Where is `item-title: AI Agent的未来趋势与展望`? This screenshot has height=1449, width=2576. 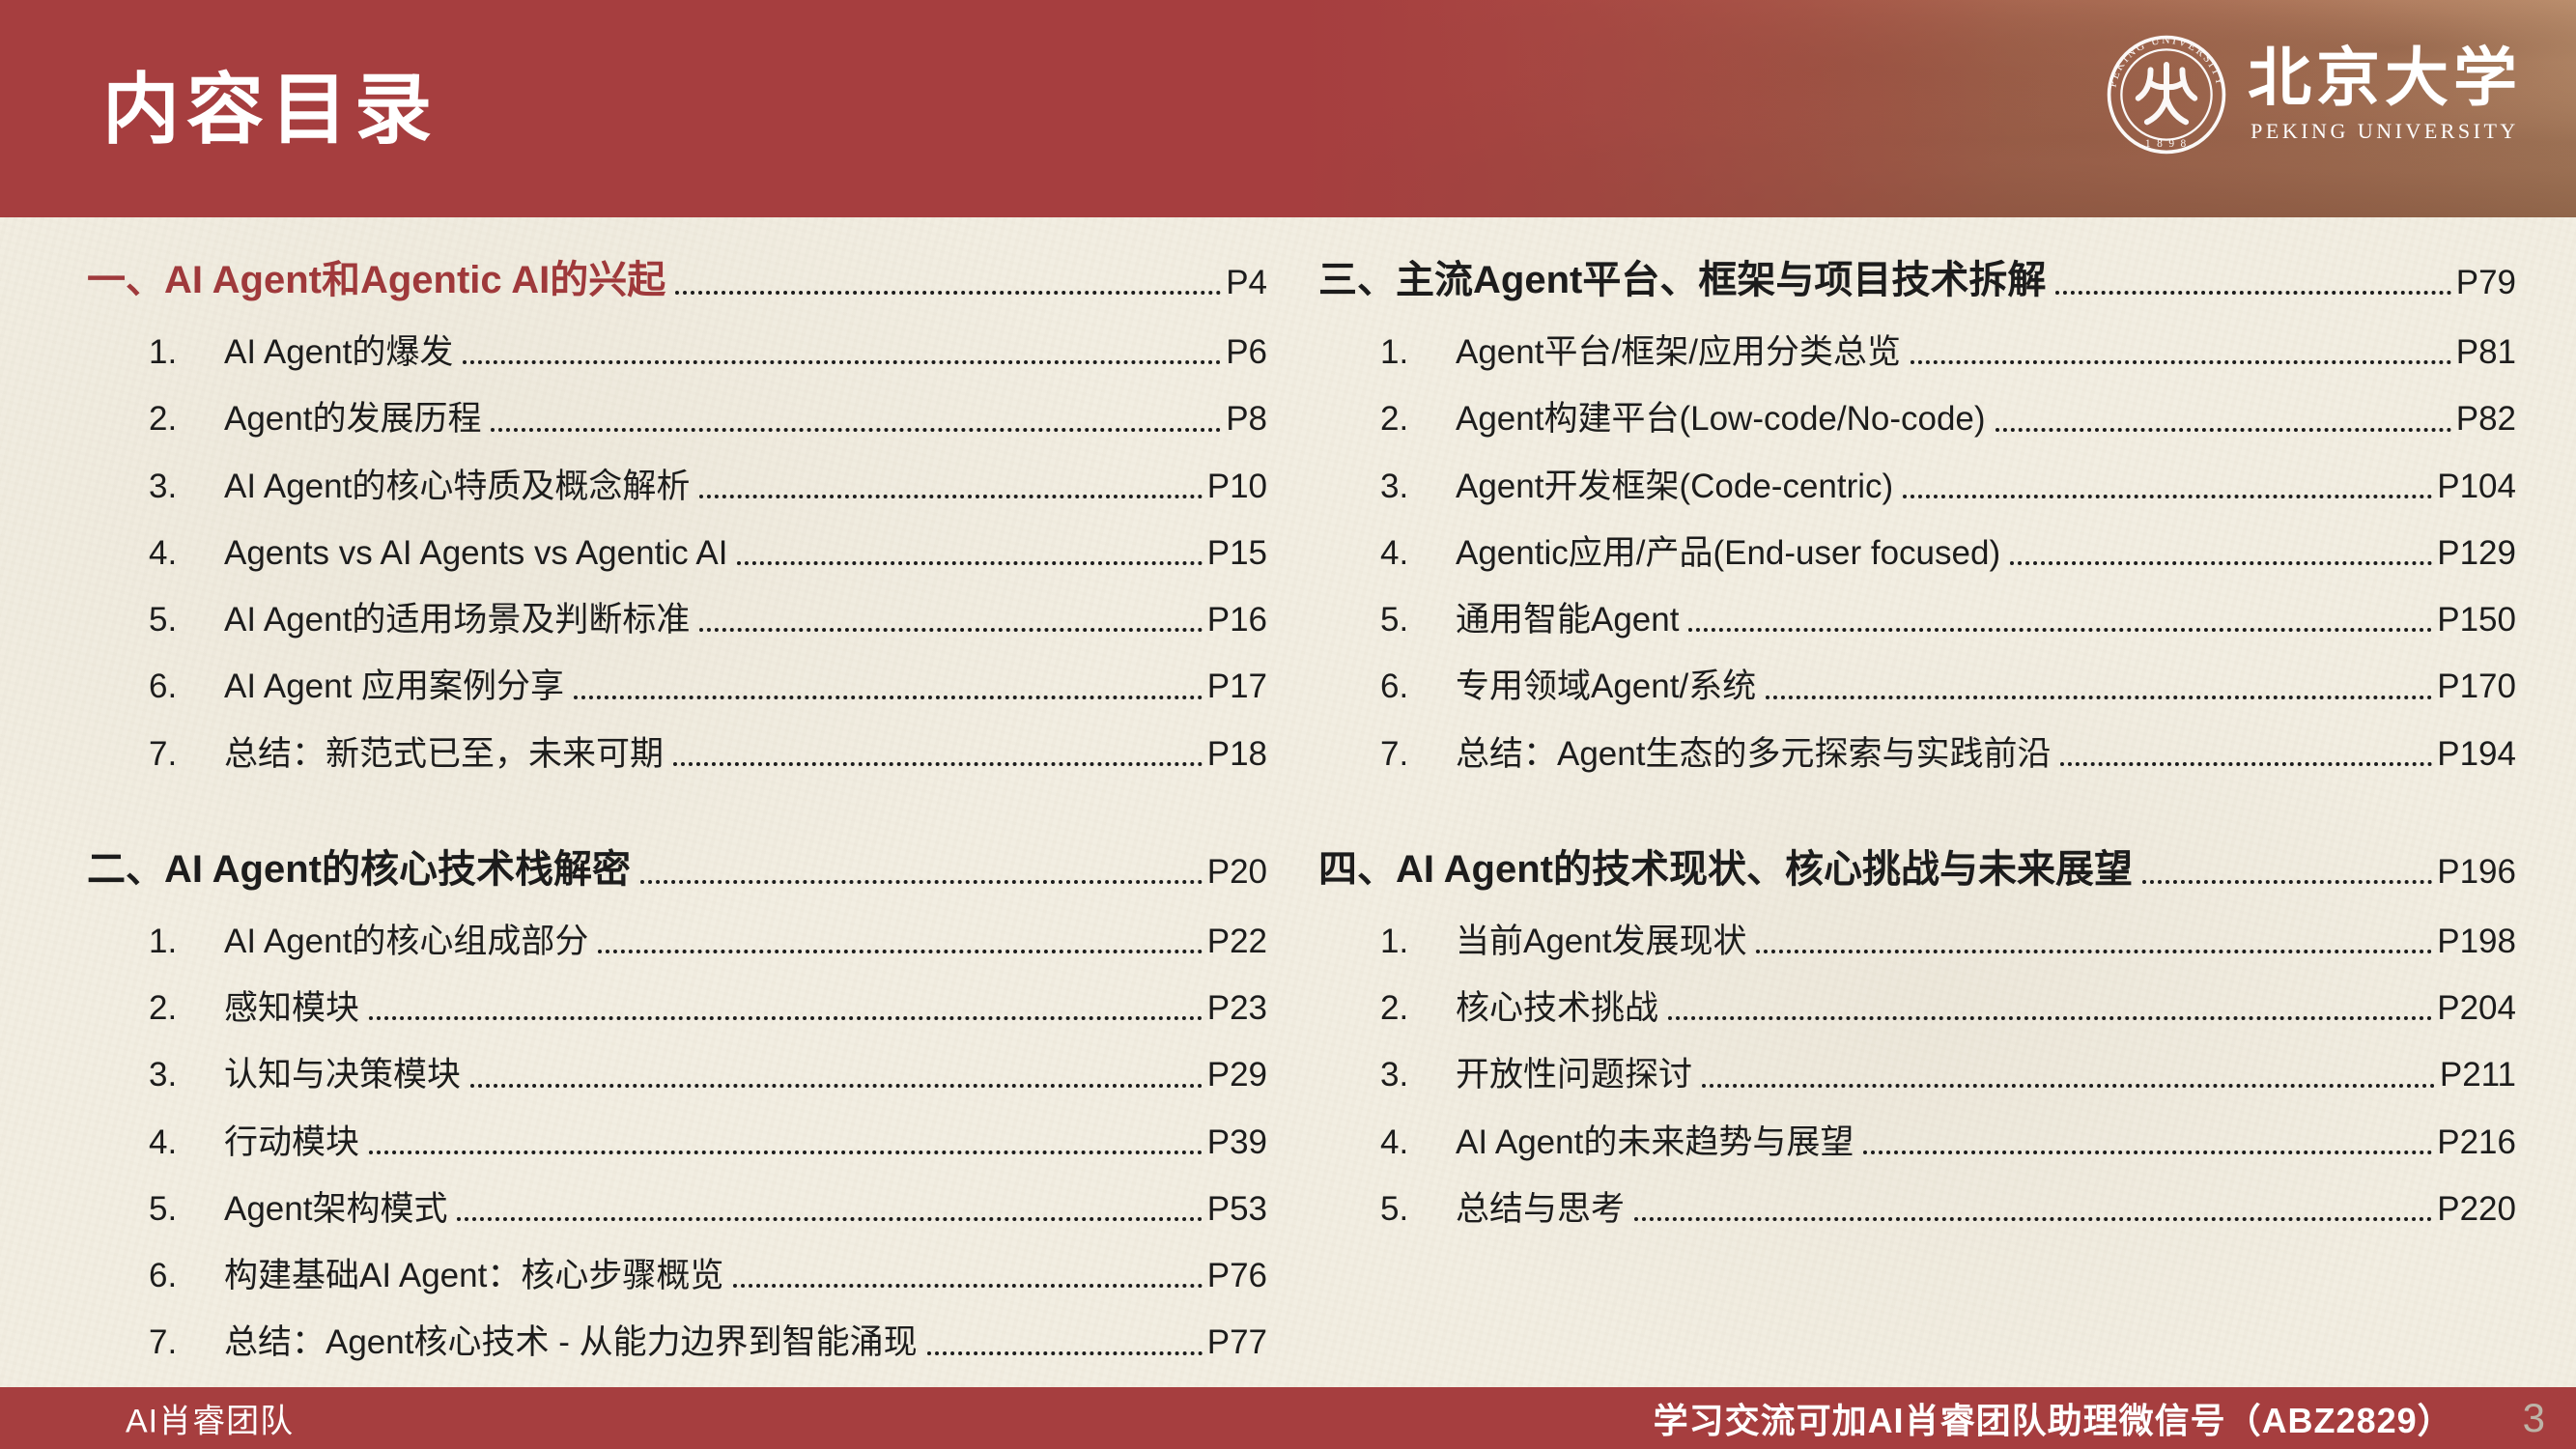 item-title: AI Agent的未来趋势与展望 is located at coordinates (1655, 1141).